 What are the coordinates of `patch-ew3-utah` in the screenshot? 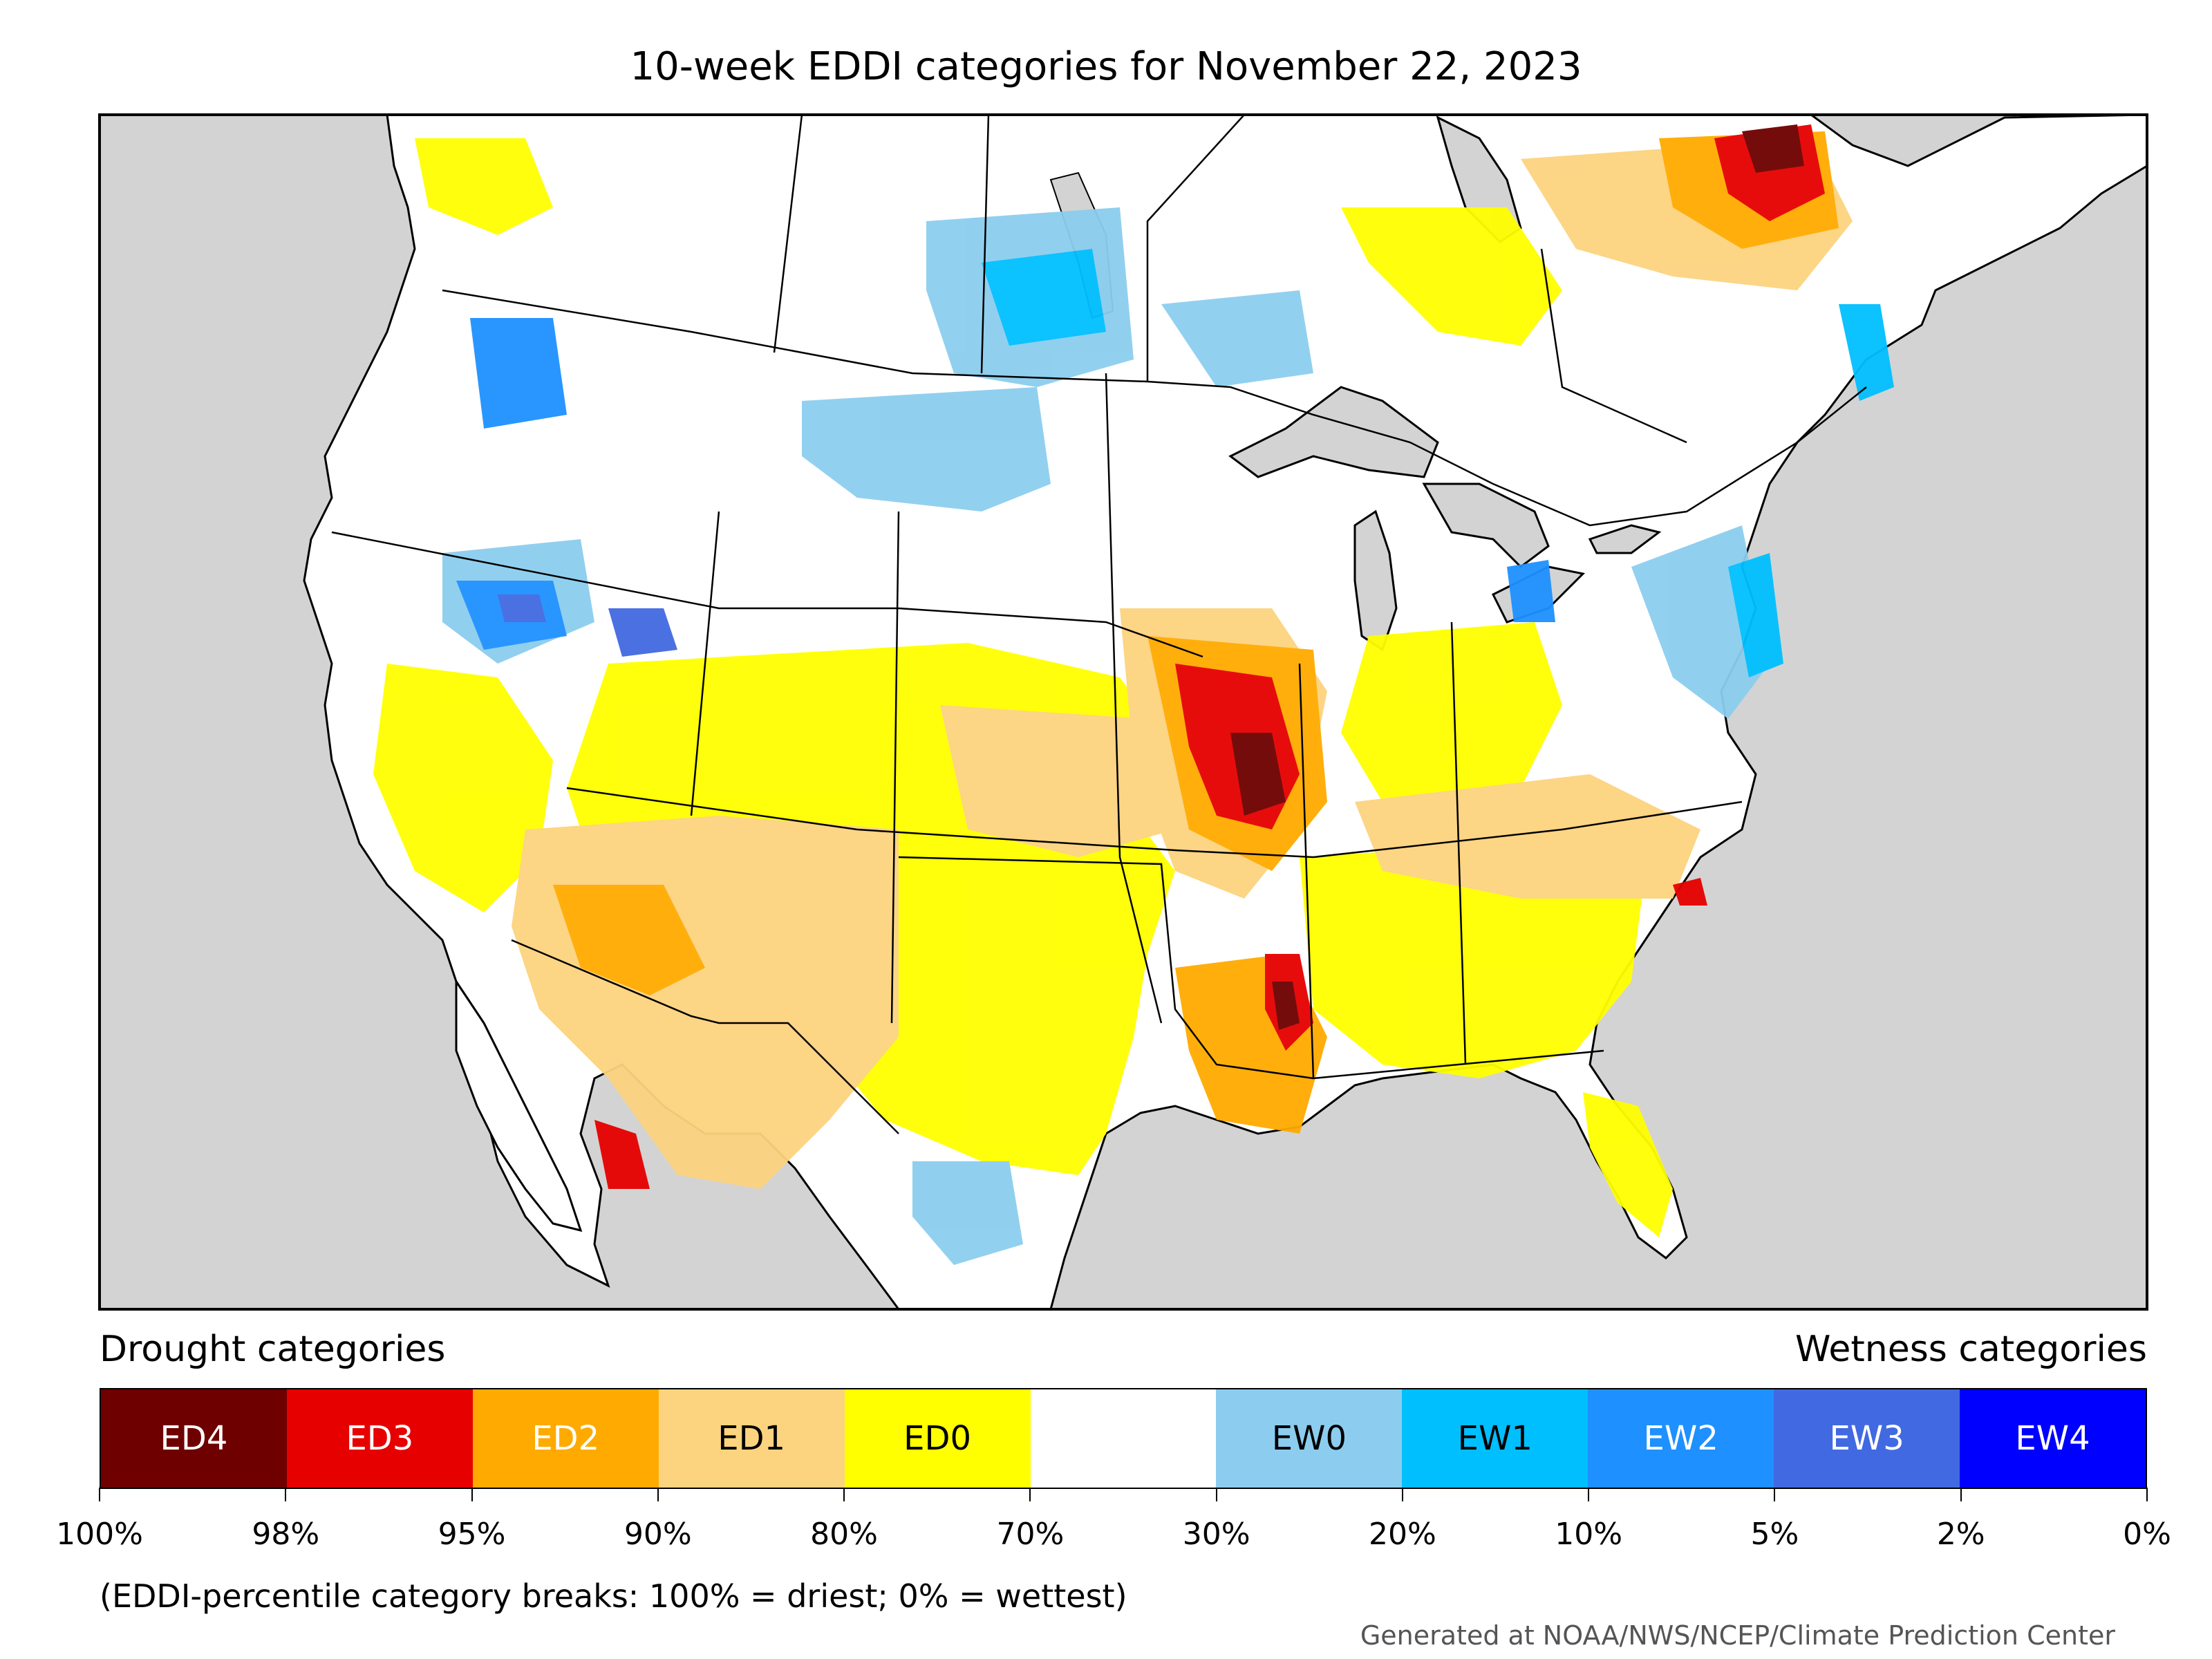 It's located at (643, 632).